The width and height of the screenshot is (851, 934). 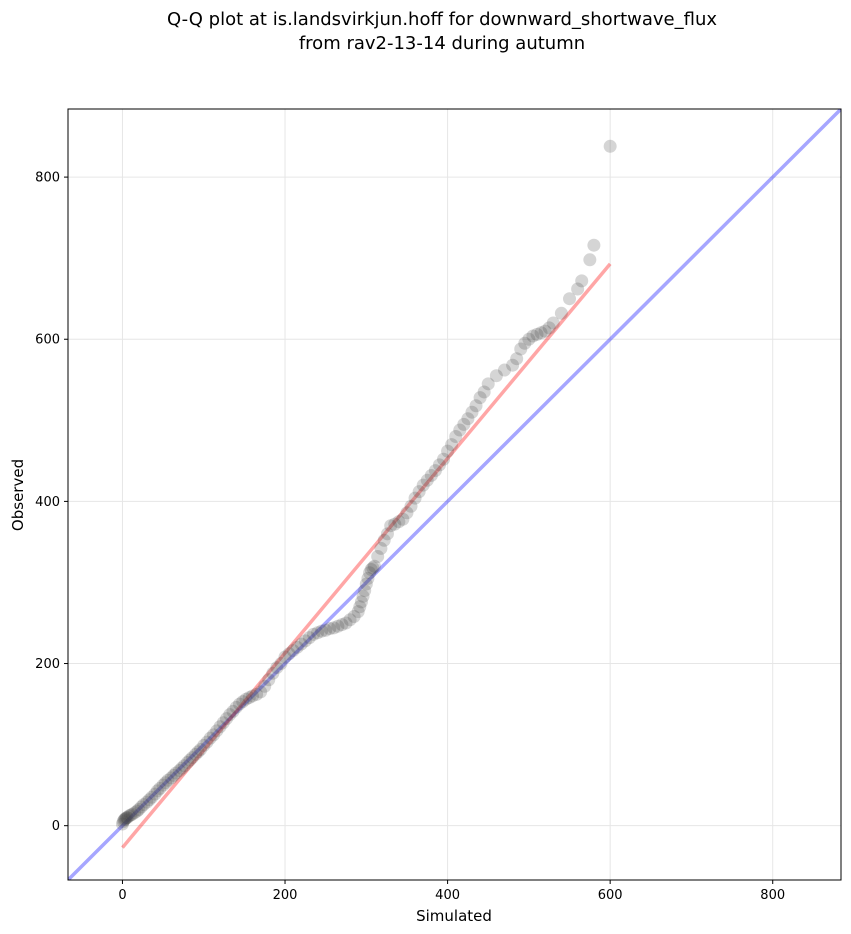 What do you see at coordinates (772, 895) in the screenshot?
I see `x-tick-label: 800` at bounding box center [772, 895].